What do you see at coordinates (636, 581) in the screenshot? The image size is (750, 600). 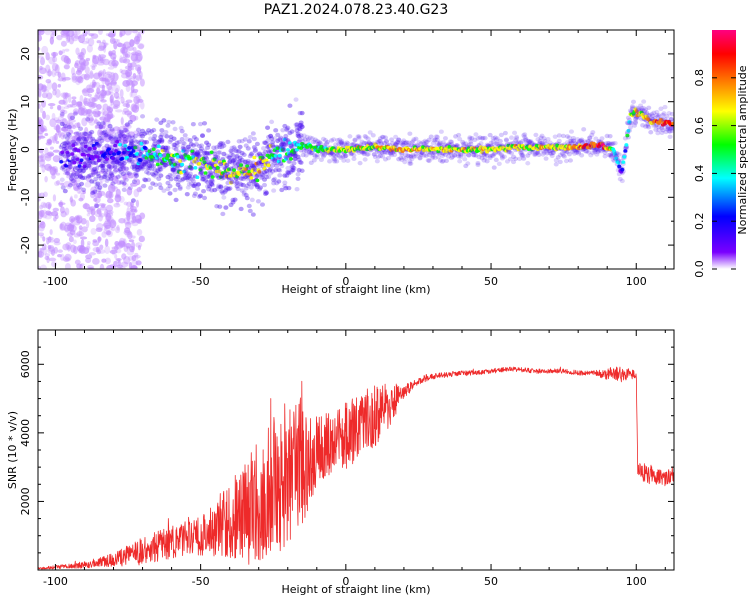 I see `x-tick-label: 100` at bounding box center [636, 581].